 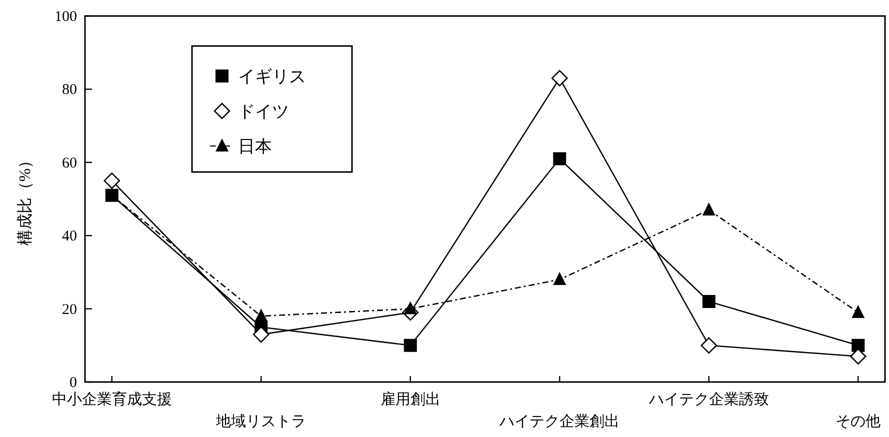 I want to click on x-tick-label: その他, so click(x=858, y=421).